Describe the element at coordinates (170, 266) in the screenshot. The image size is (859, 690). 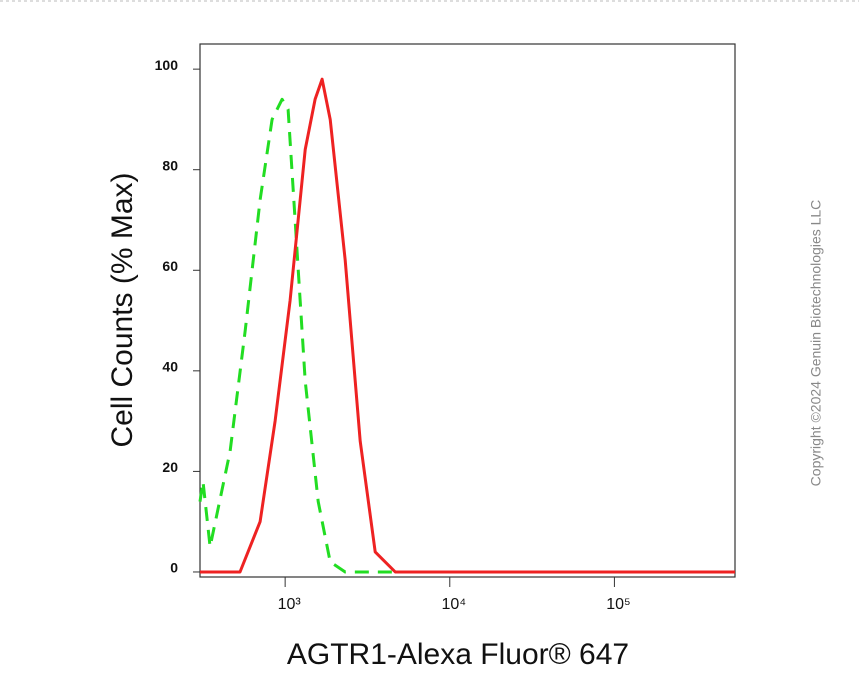
I see `y-tick-label: 60` at that location.